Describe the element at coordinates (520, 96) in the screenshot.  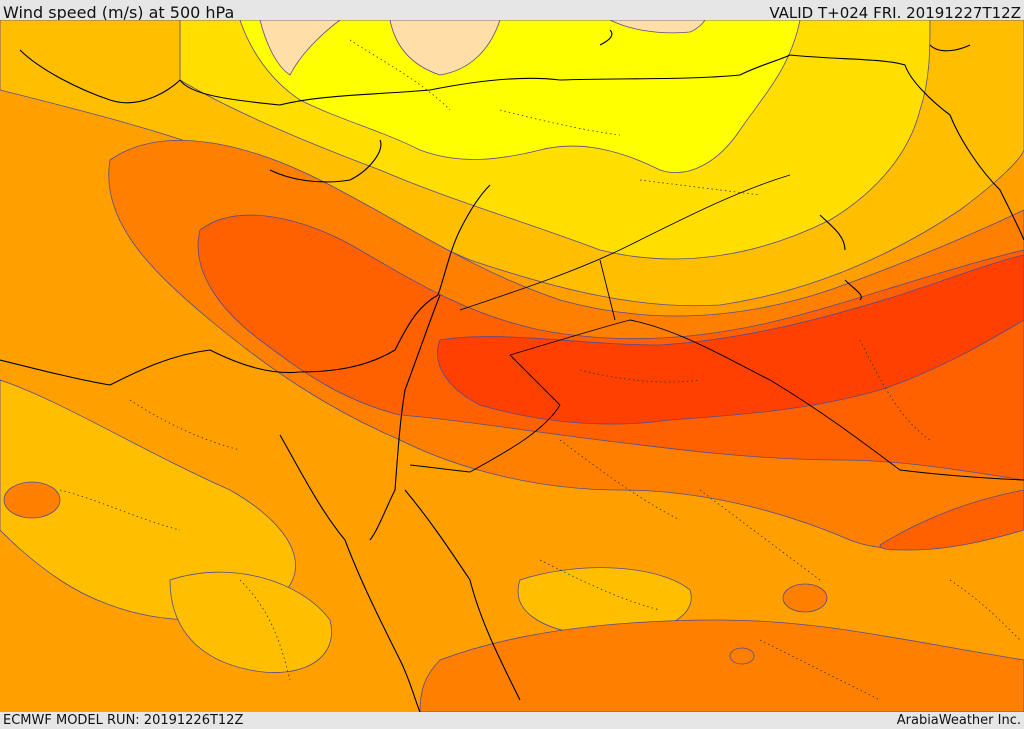
I see `field-light-north` at that location.